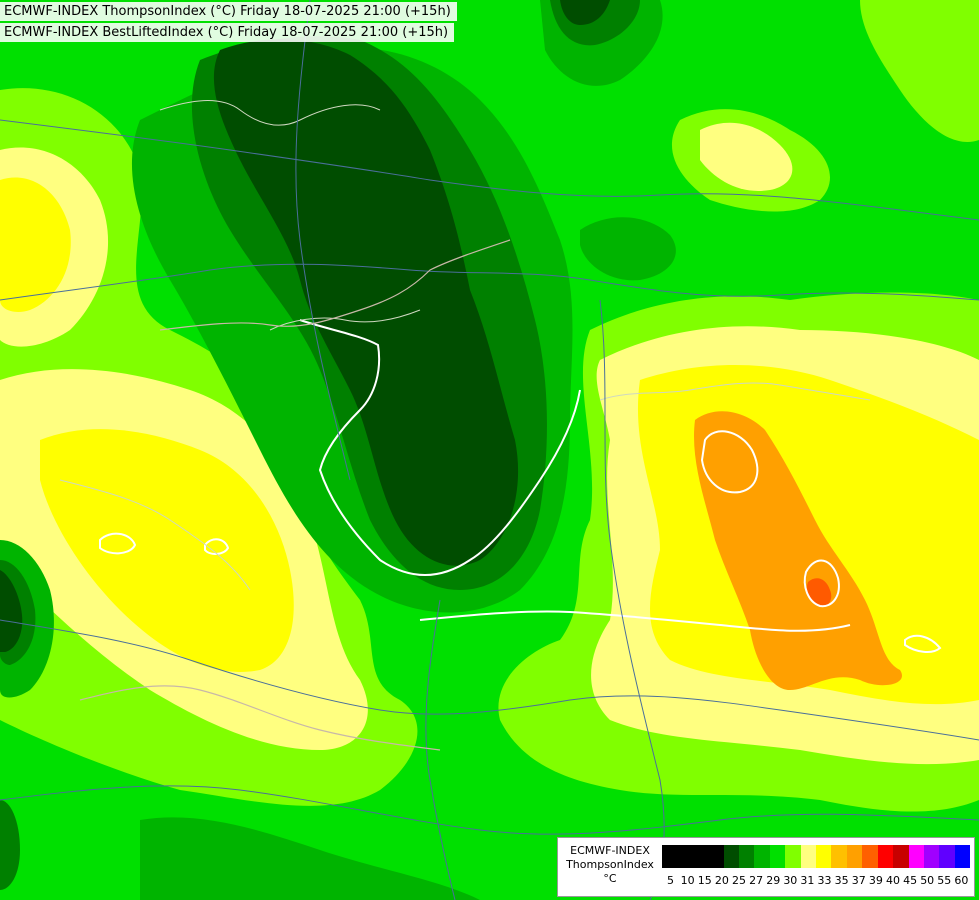  I want to click on legend-ticks: 5 10 15 20 25 27 29 30 31 33 35 37 39 40 45 50 55 60, so click(816, 880).